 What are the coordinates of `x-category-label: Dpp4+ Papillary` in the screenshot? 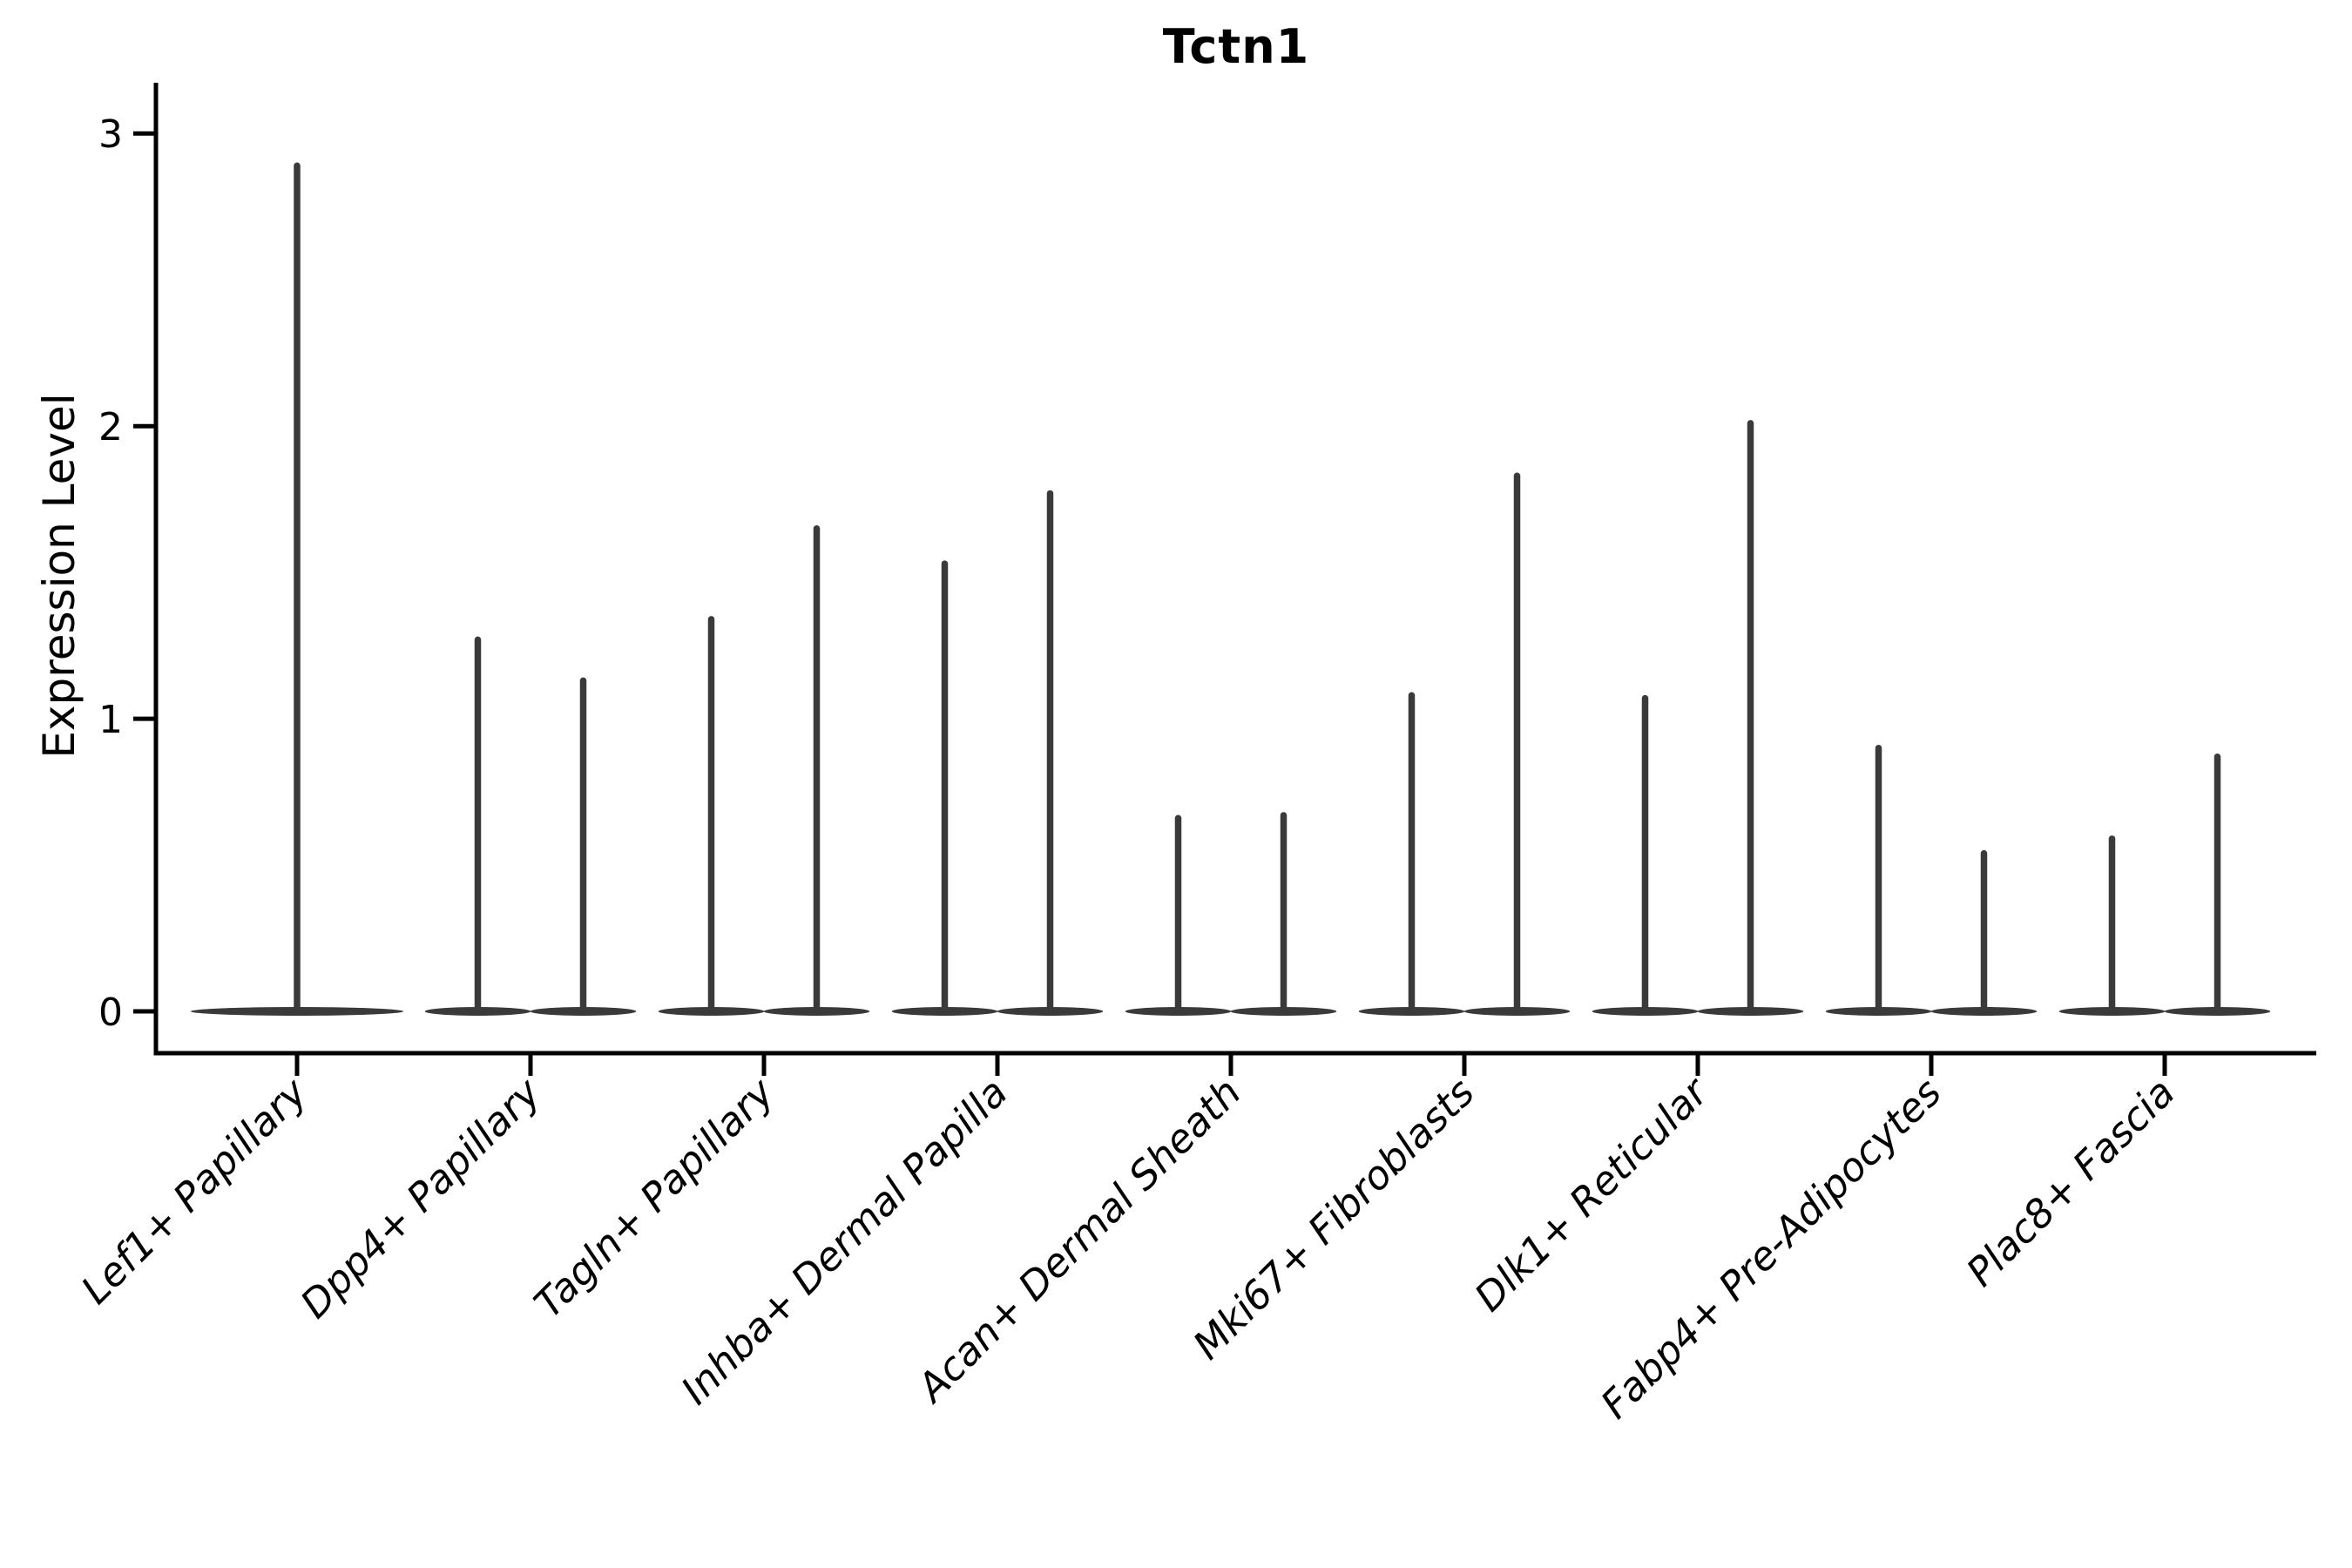 It's located at (421, 1197).